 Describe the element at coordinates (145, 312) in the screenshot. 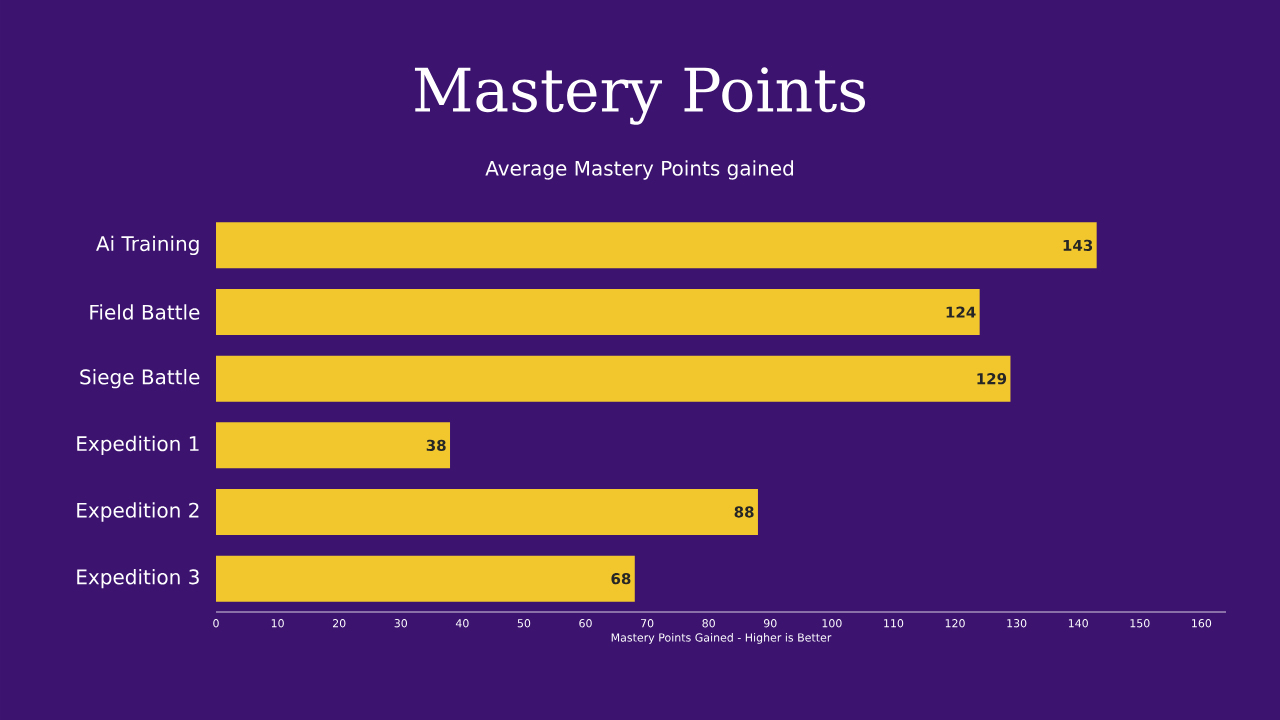

I see `y-tick-label: Field Battle` at that location.